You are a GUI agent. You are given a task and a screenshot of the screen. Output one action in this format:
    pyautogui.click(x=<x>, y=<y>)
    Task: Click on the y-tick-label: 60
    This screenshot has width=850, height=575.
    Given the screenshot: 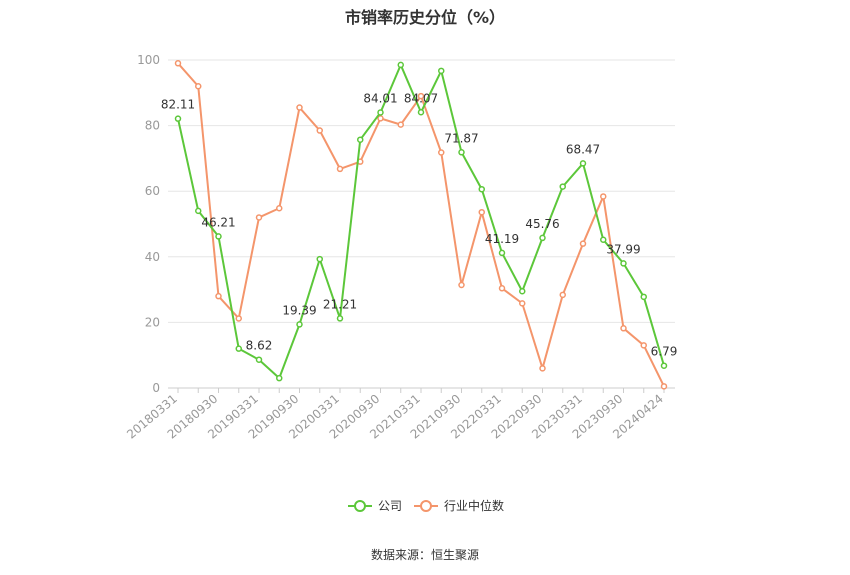 What is the action you would take?
    pyautogui.click(x=152, y=191)
    